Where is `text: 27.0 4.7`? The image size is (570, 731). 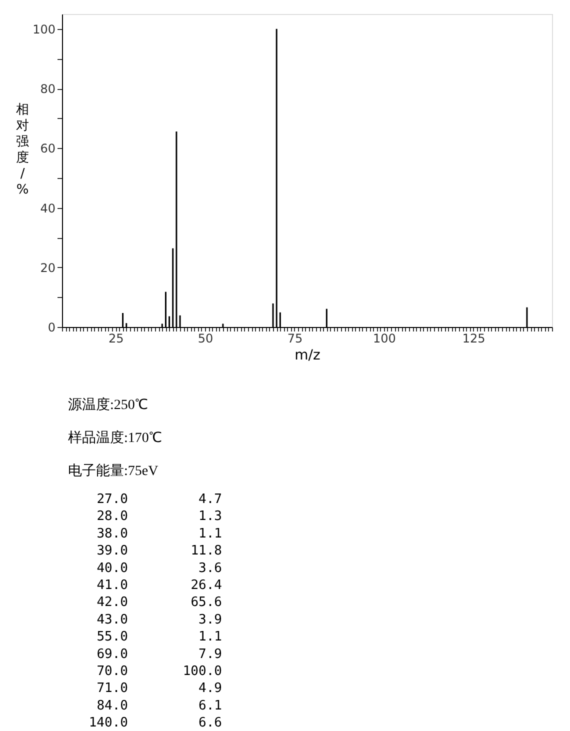
text: 27.0 4.7 is located at coordinates (159, 499).